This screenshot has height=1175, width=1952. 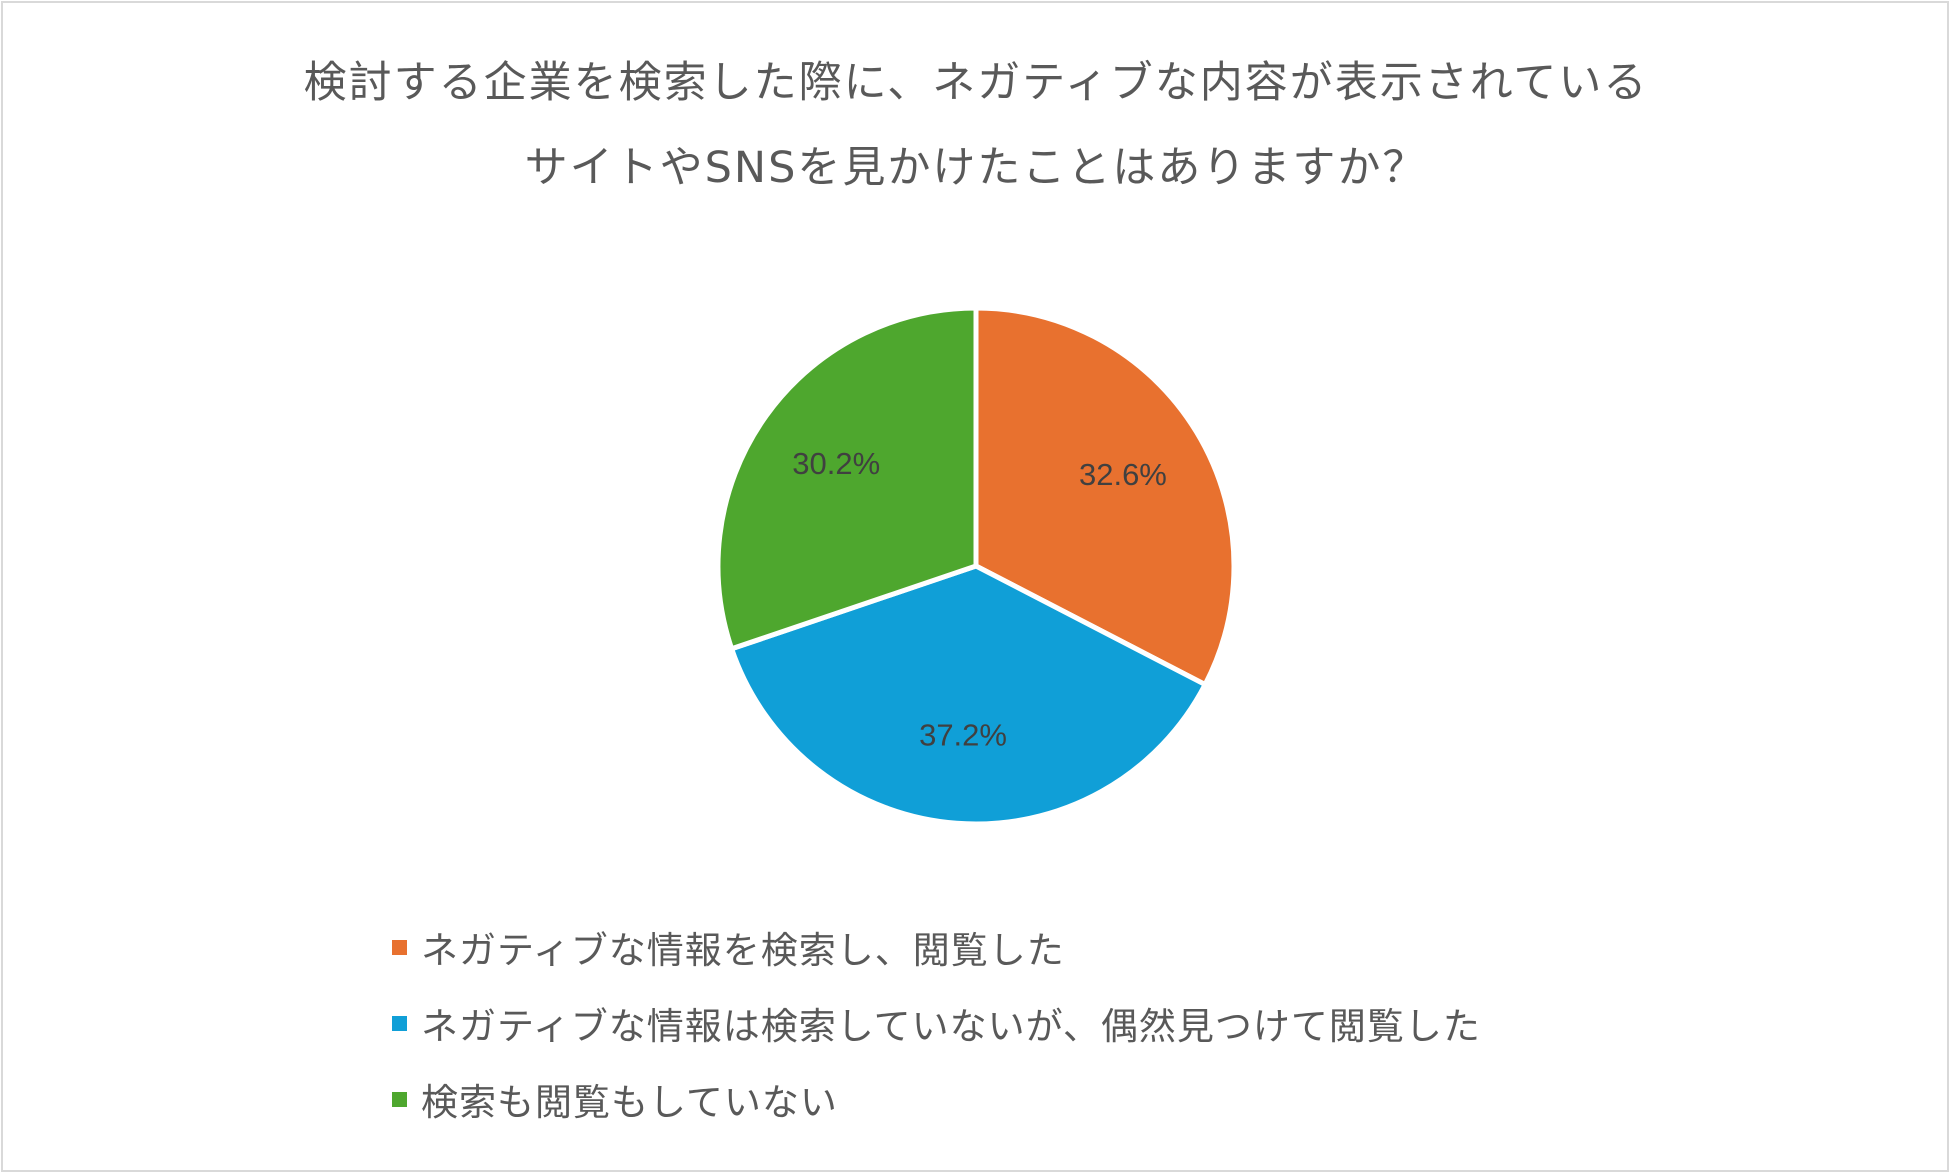 What do you see at coordinates (1123, 474) in the screenshot?
I see `slice-data-label: 32.6%` at bounding box center [1123, 474].